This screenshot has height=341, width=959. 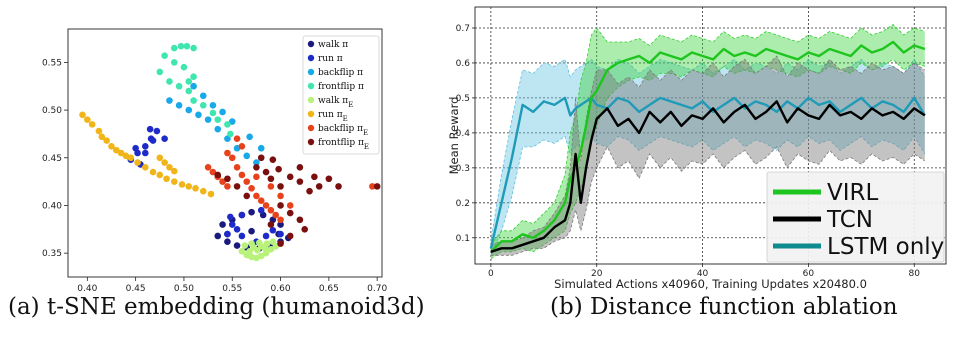 I want to click on x-tick-label: 0.40, so click(x=87, y=288).